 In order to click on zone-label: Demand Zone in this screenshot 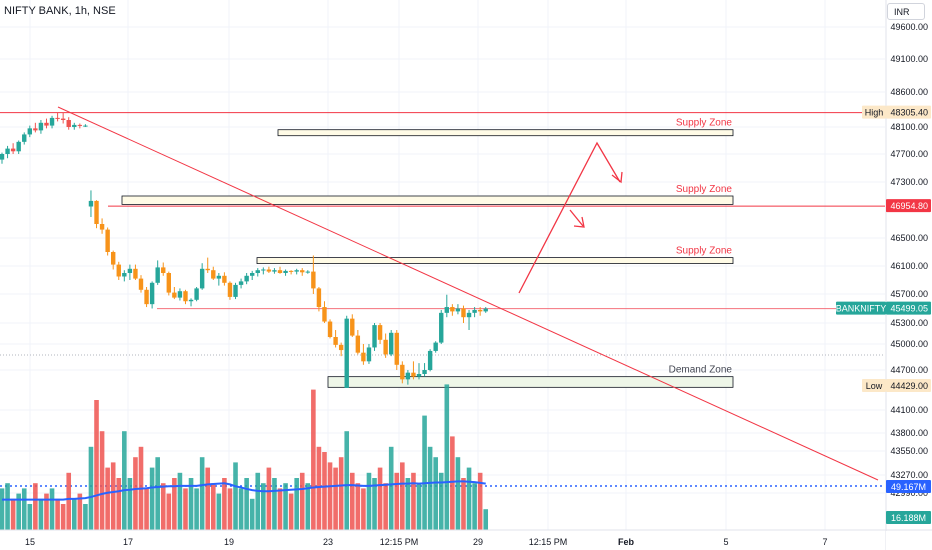, I will do `click(701, 370)`.